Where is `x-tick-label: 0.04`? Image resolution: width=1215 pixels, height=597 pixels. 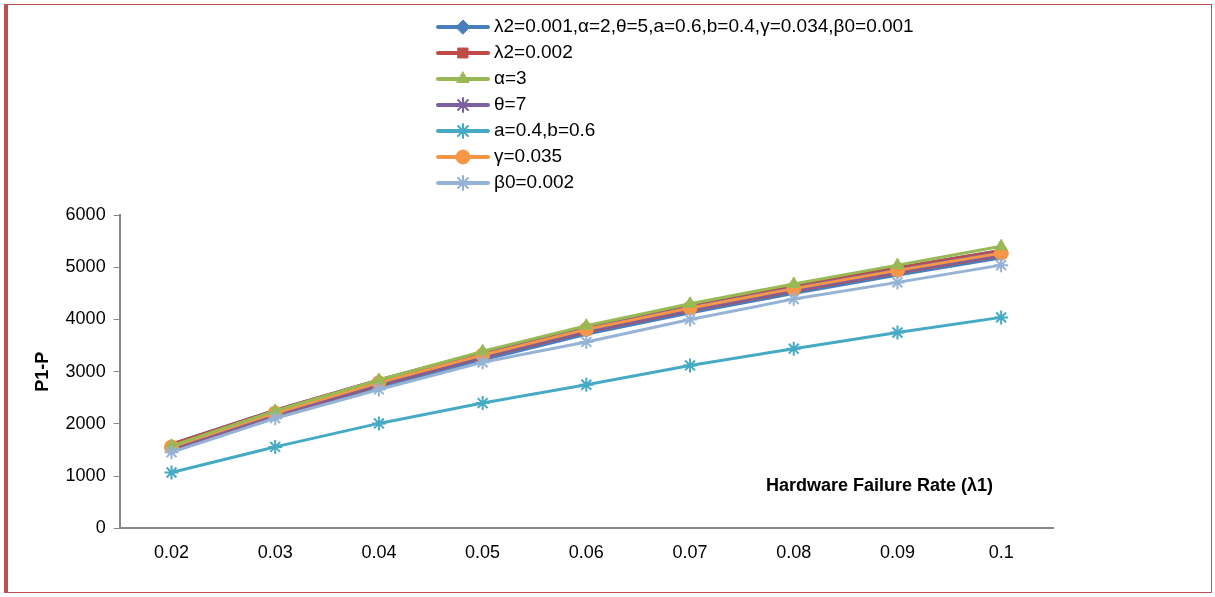
x-tick-label: 0.04 is located at coordinates (379, 552).